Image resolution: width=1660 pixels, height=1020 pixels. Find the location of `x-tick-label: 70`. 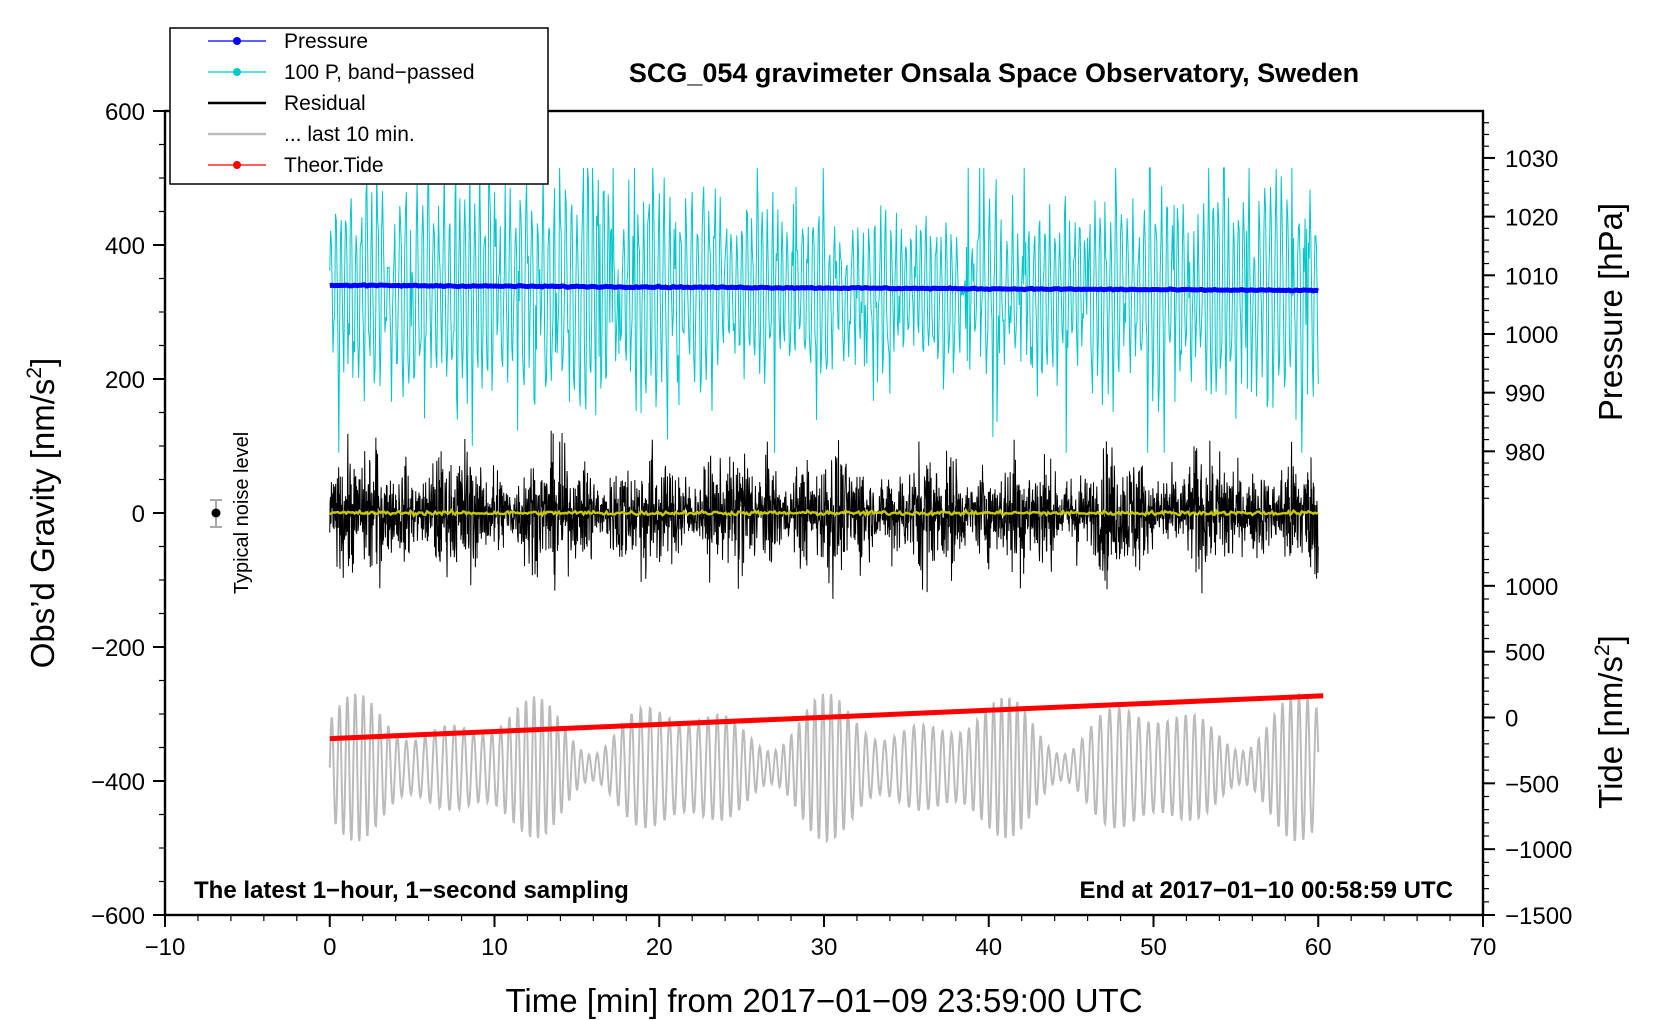

x-tick-label: 70 is located at coordinates (1483, 947).